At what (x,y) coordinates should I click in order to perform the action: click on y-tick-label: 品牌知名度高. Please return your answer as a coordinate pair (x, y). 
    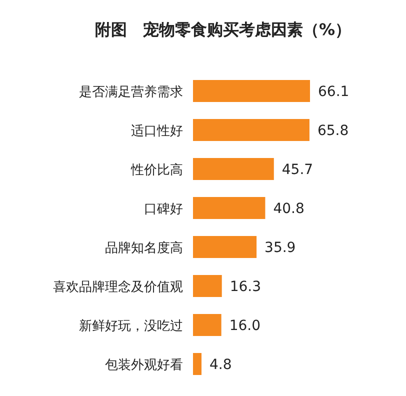
    Looking at the image, I should click on (144, 248).